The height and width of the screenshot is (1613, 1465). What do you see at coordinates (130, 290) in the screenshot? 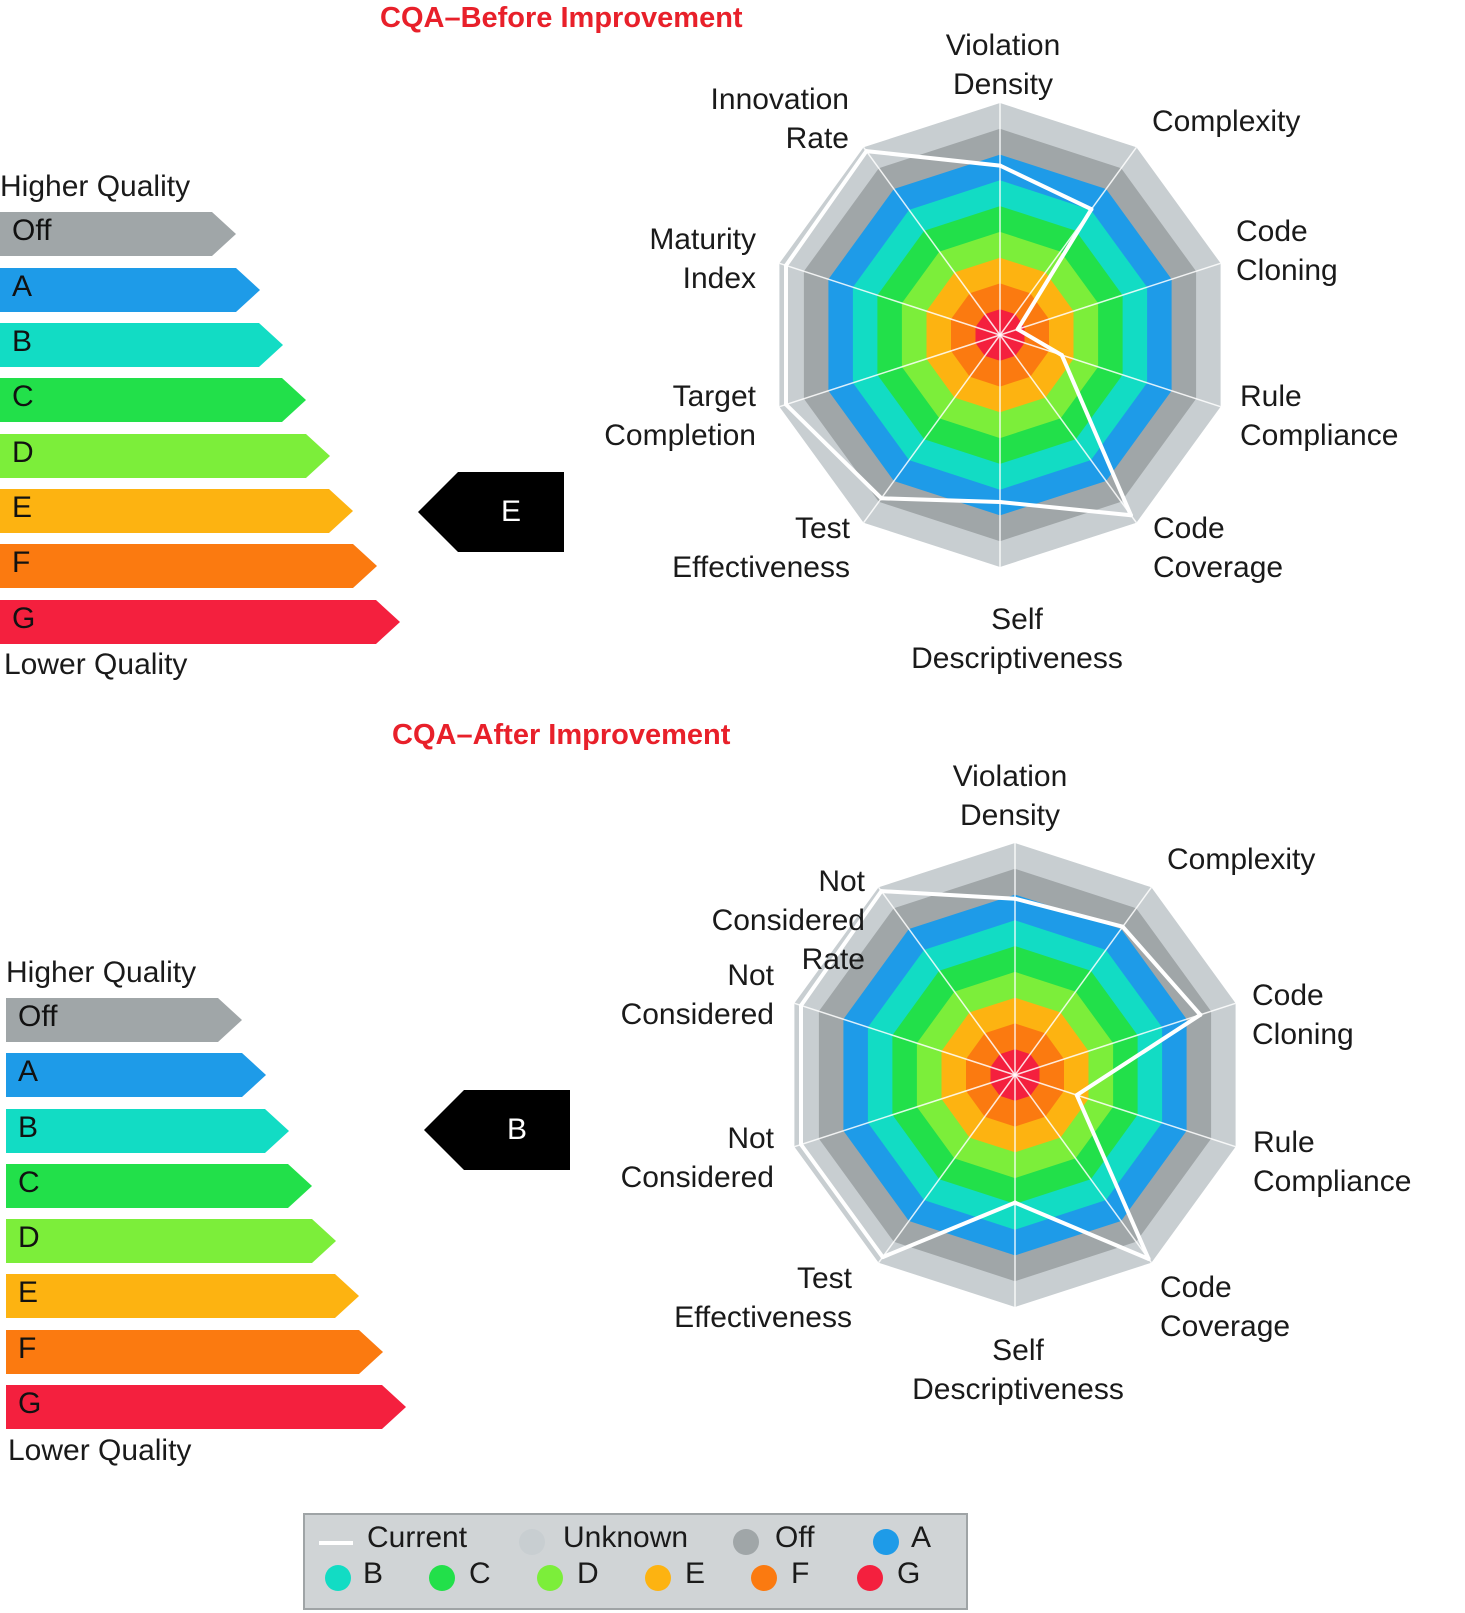
I see `before-grade-bar-a: A` at bounding box center [130, 290].